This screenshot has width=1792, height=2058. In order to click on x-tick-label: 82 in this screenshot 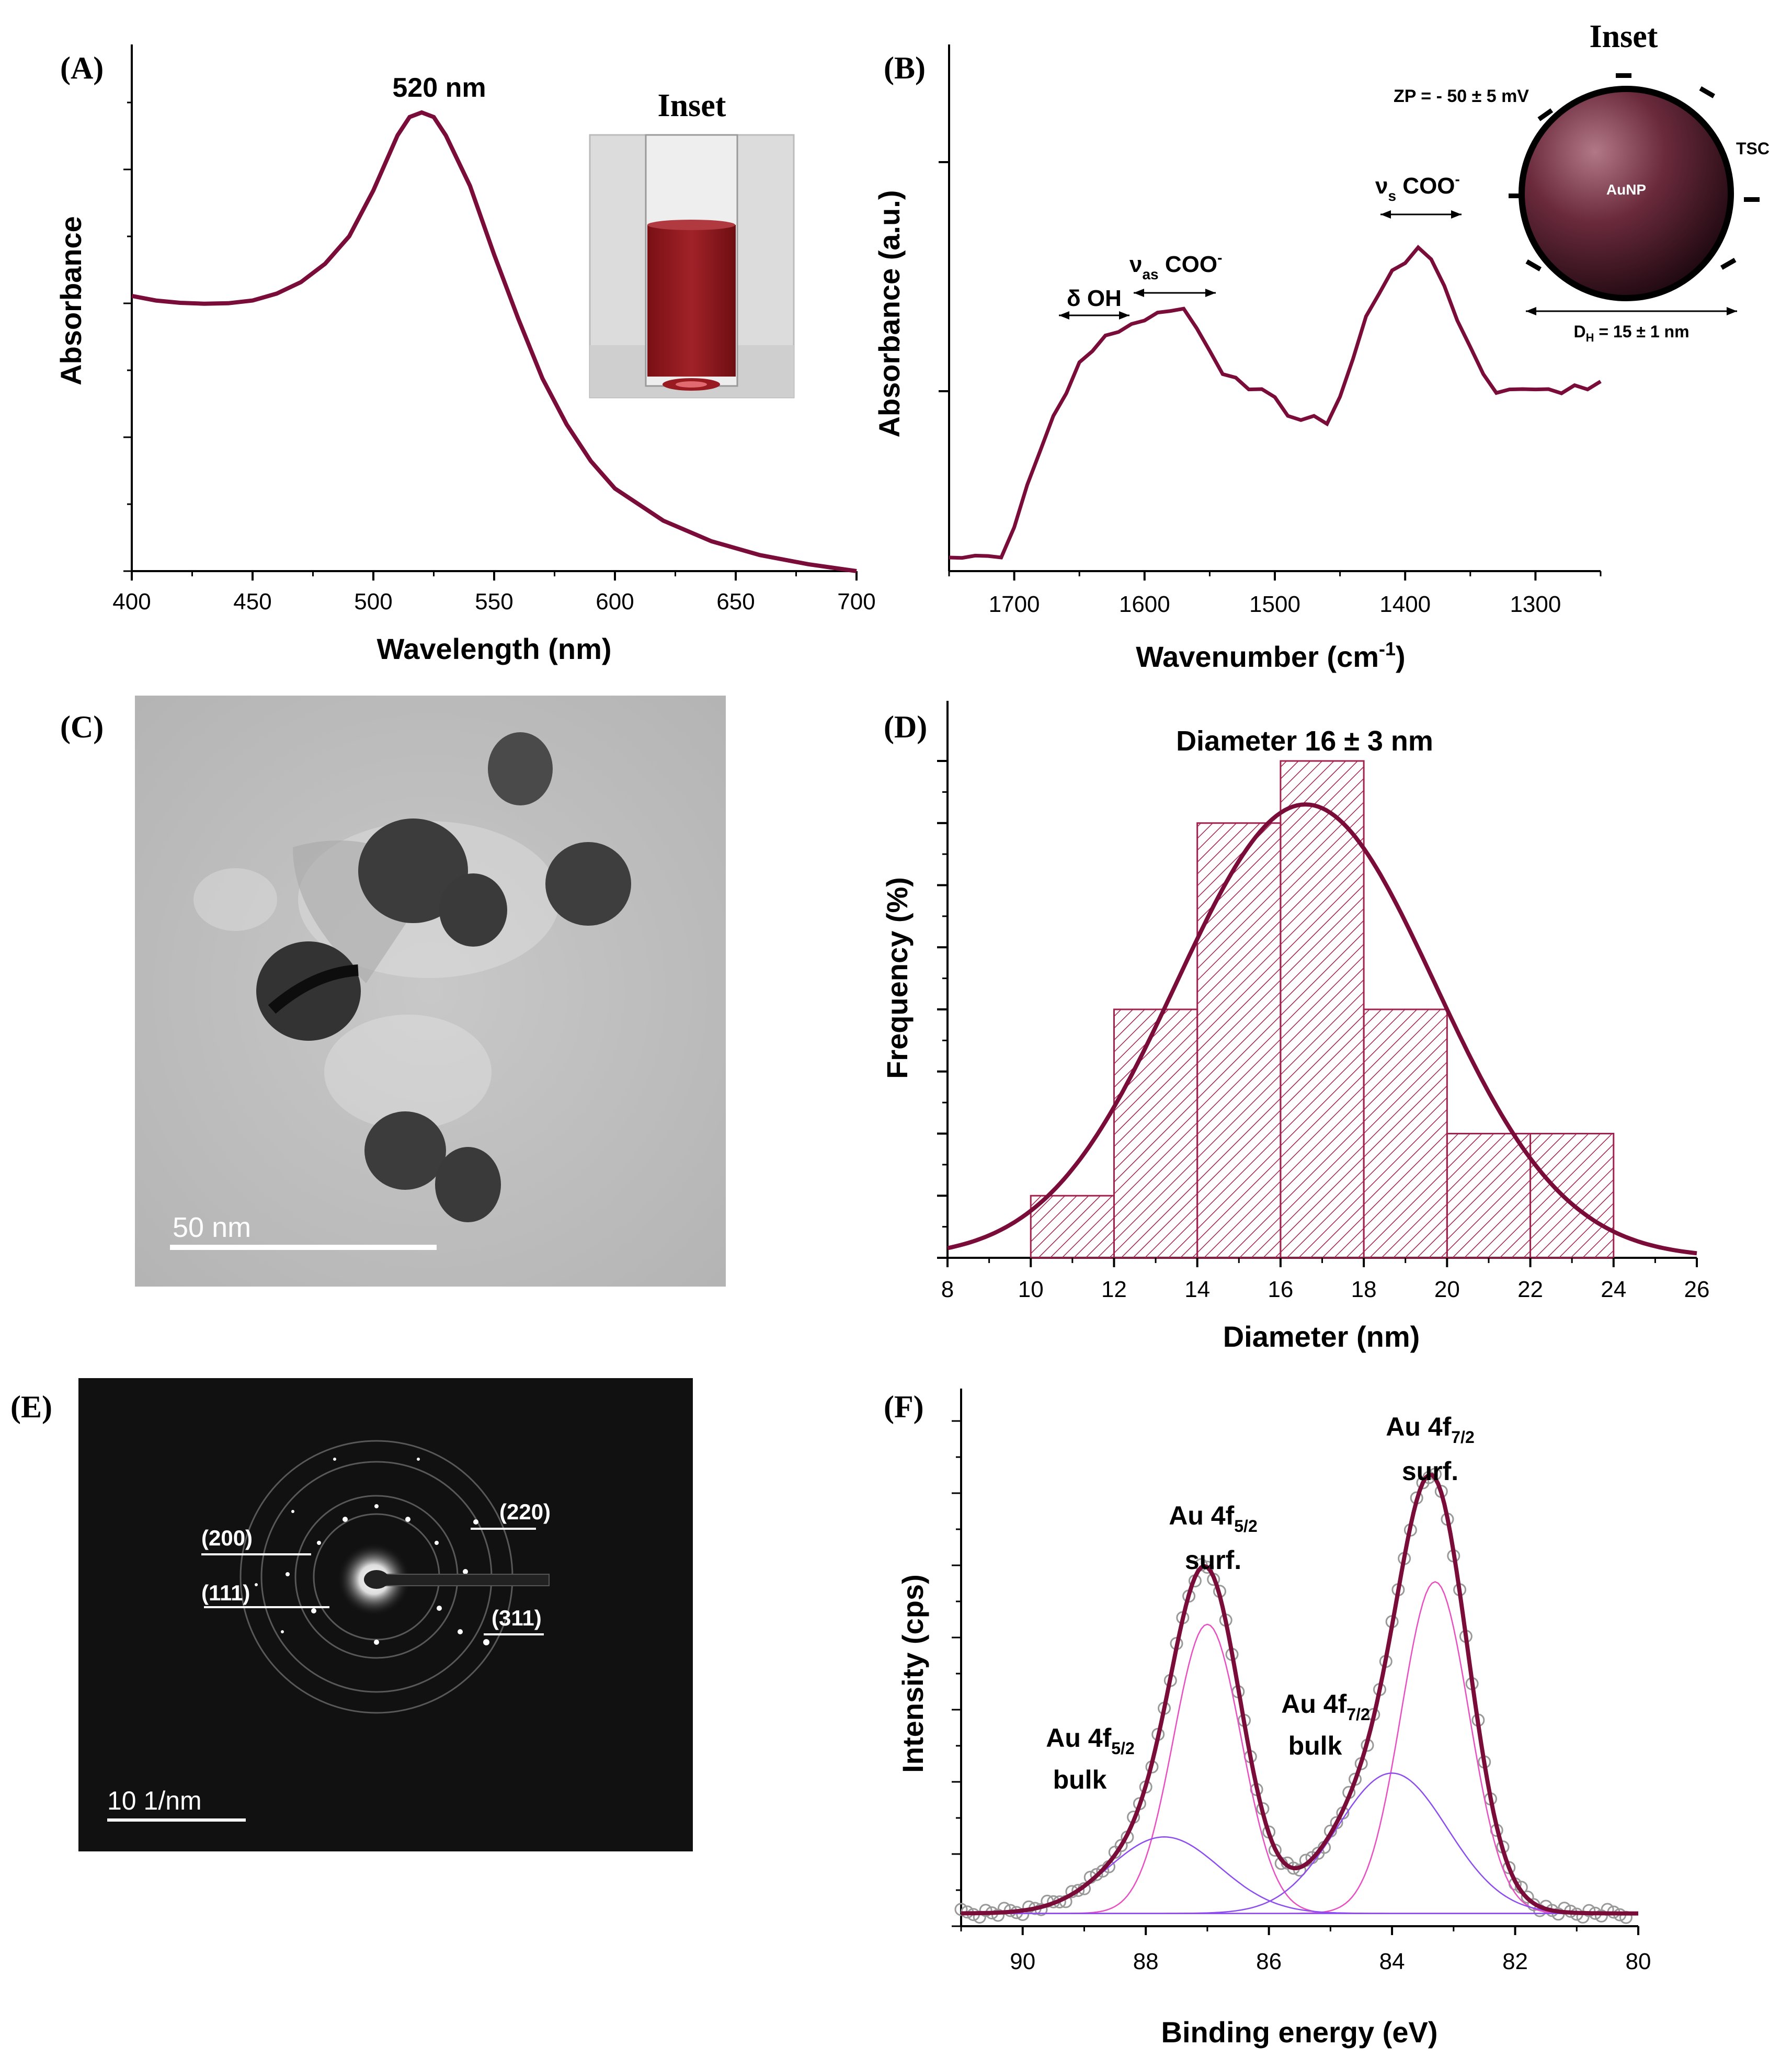, I will do `click(1515, 1961)`.